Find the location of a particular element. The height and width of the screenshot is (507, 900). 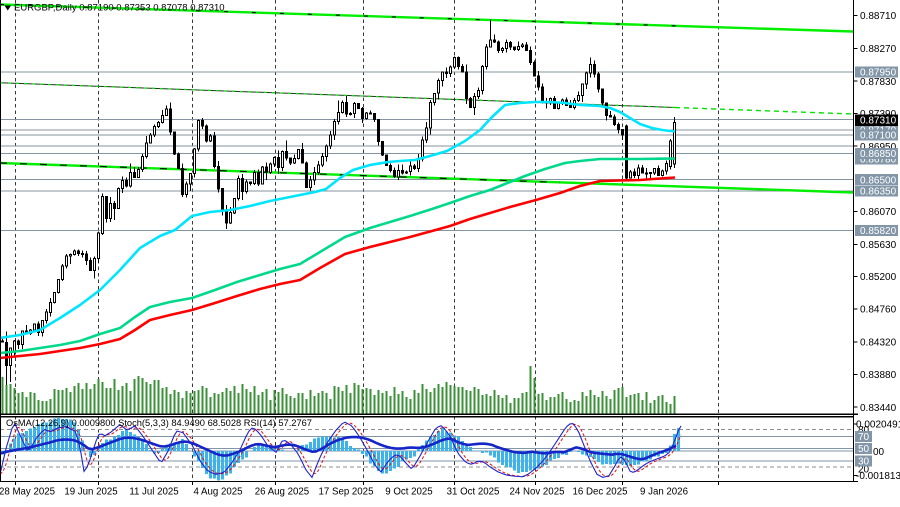

svg-text: 0.86850 is located at coordinates (878, 154).